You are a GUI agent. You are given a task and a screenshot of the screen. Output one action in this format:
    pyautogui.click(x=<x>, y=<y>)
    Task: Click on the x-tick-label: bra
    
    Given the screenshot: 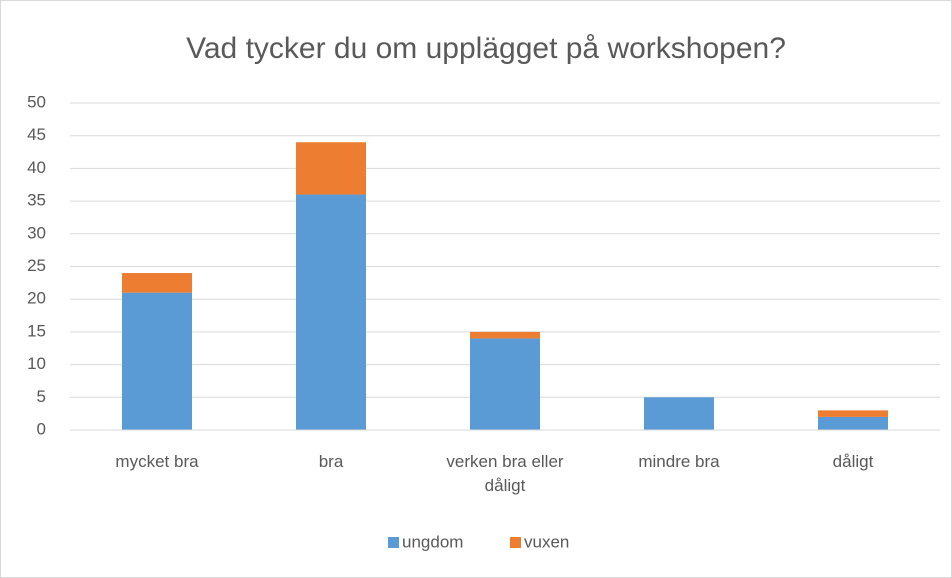 What is the action you would take?
    pyautogui.click(x=331, y=461)
    